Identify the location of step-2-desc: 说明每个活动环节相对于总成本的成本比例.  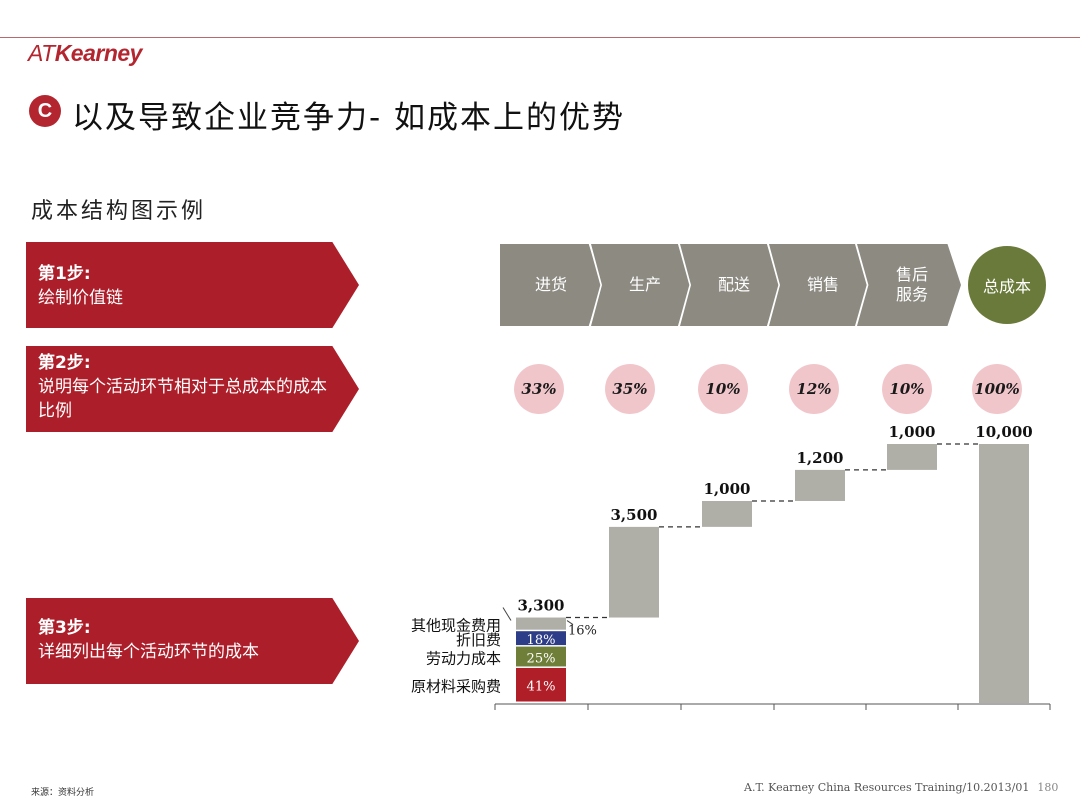
(182, 399).